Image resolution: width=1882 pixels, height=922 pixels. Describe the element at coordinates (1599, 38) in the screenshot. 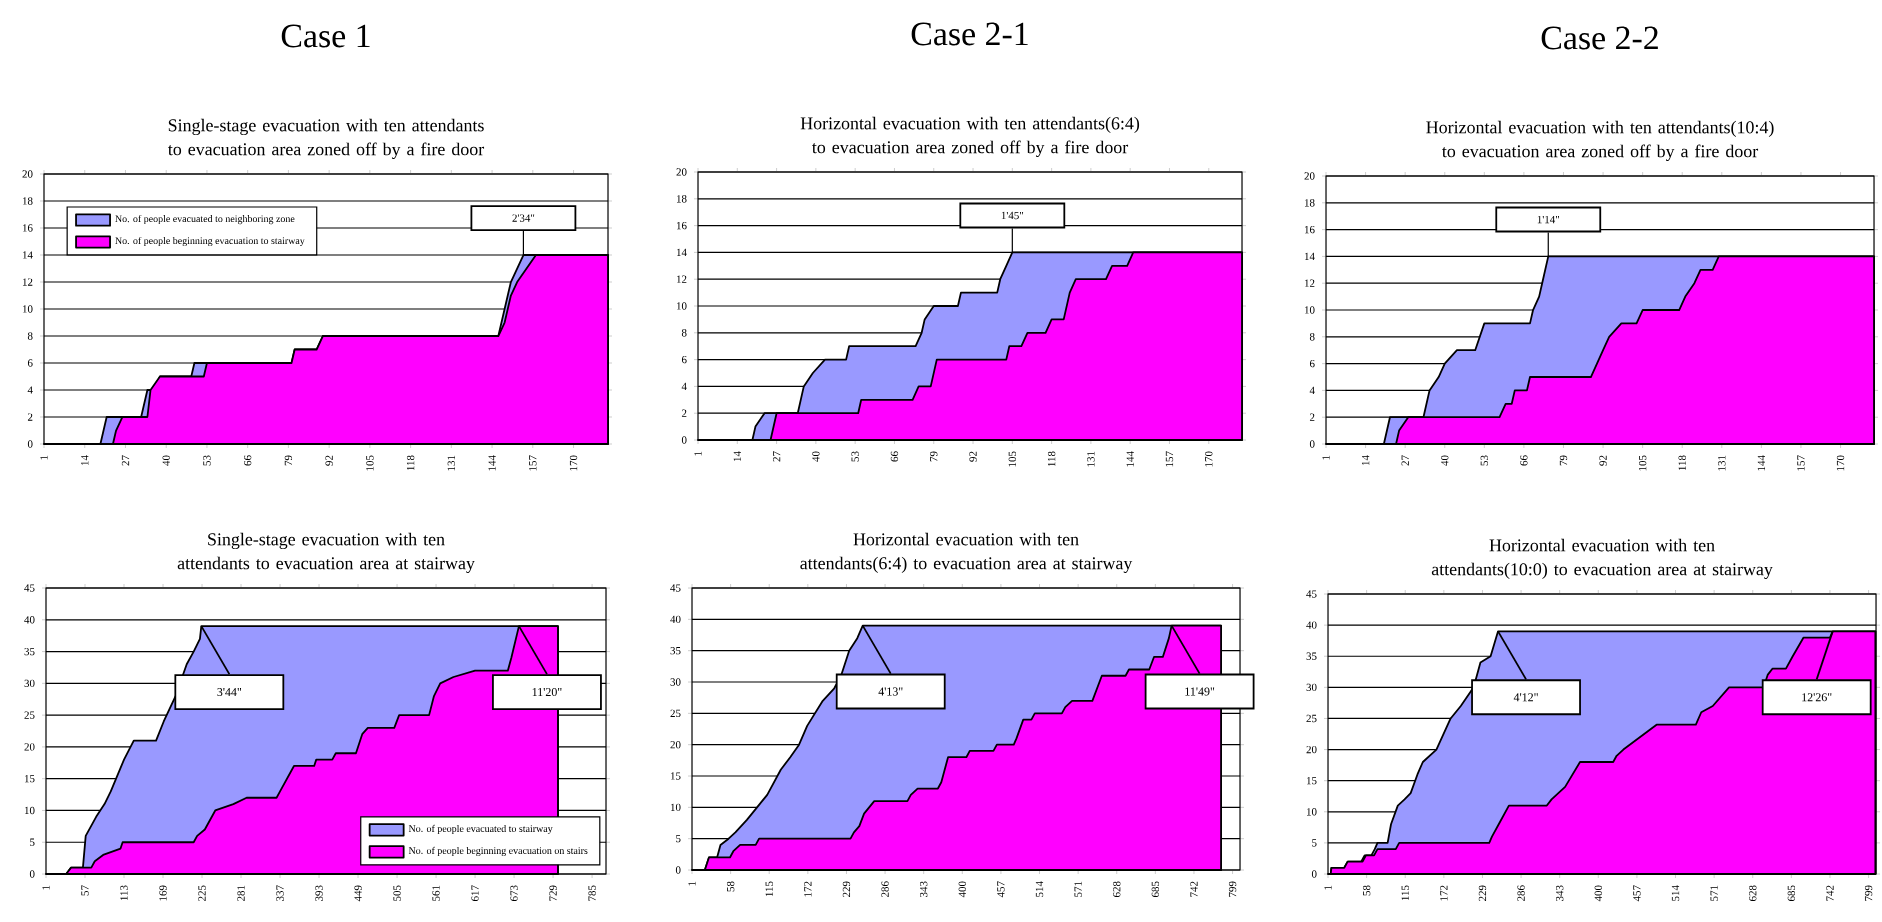

I see `text: Case 2-2` at that location.